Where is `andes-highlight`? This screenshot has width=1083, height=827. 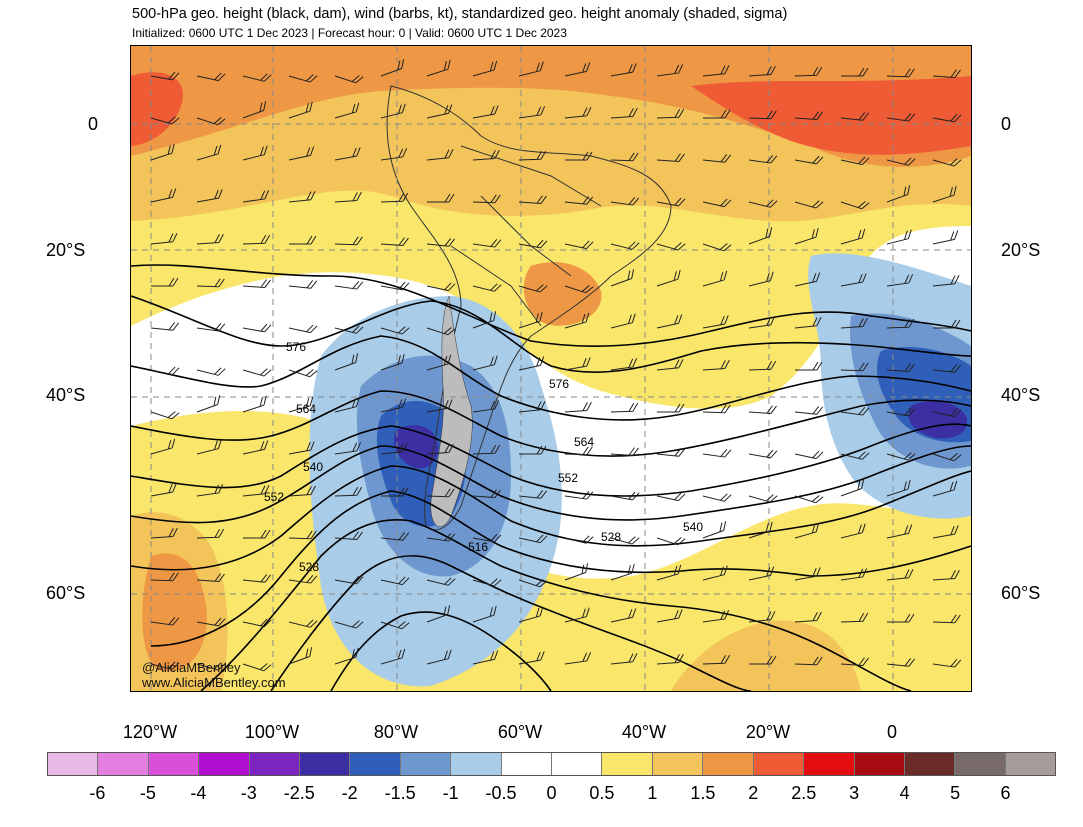 andes-highlight is located at coordinates (451, 411).